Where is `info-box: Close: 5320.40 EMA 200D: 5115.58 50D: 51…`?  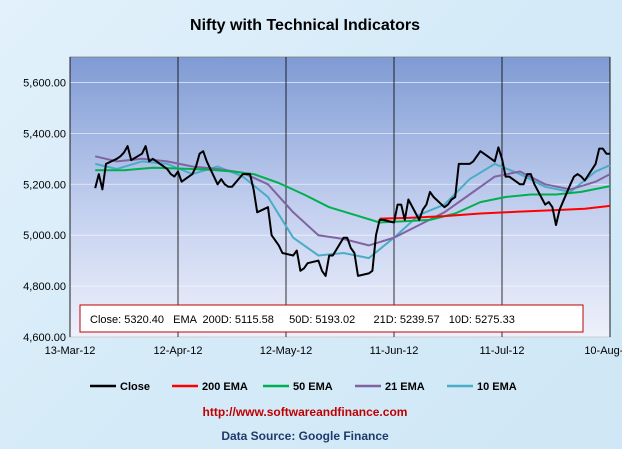 info-box: Close: 5320.40 EMA 200D: 5115.58 50D: 51… is located at coordinates (331, 318).